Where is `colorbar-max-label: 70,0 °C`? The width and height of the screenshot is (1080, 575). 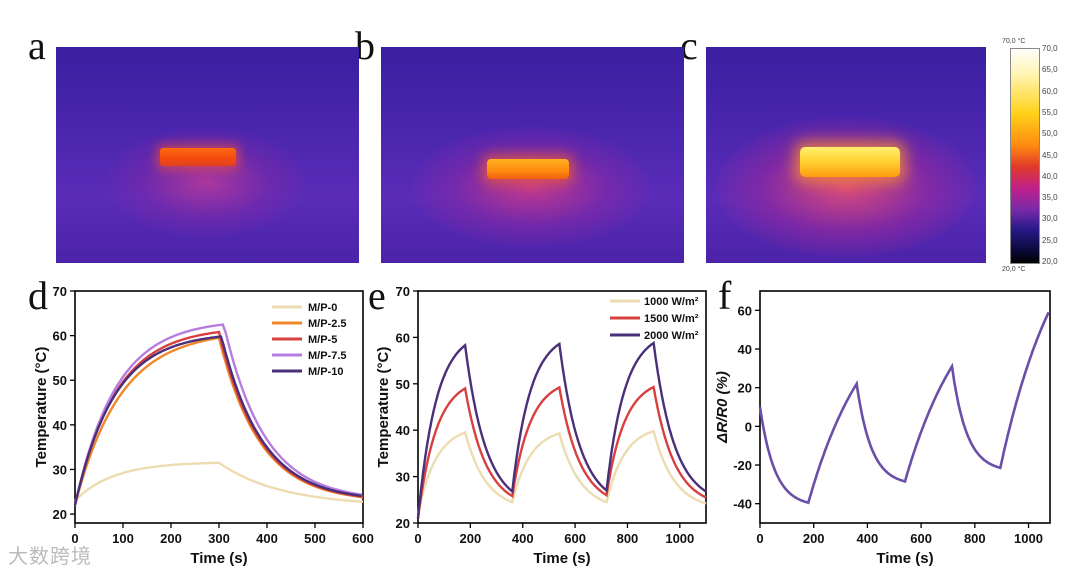
colorbar-max-label: 70,0 °C is located at coordinates (1014, 41).